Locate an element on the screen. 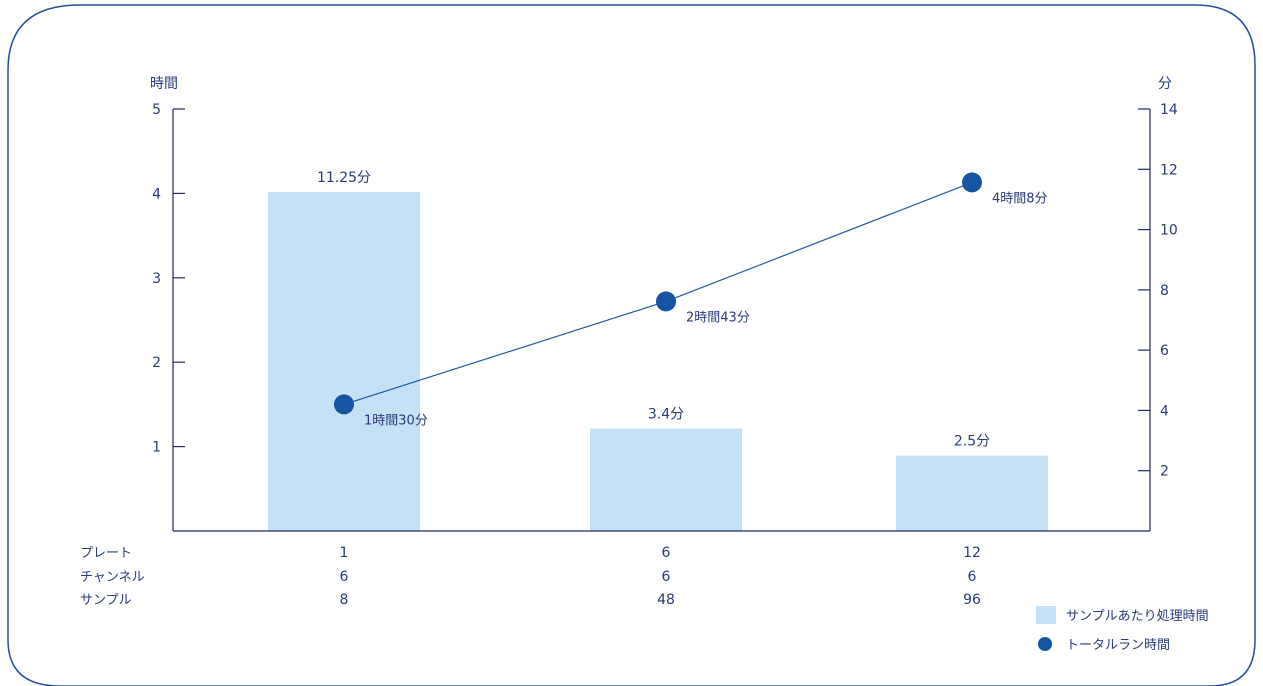 The width and height of the screenshot is (1263, 686). left-tick-label: 5 is located at coordinates (156, 110).